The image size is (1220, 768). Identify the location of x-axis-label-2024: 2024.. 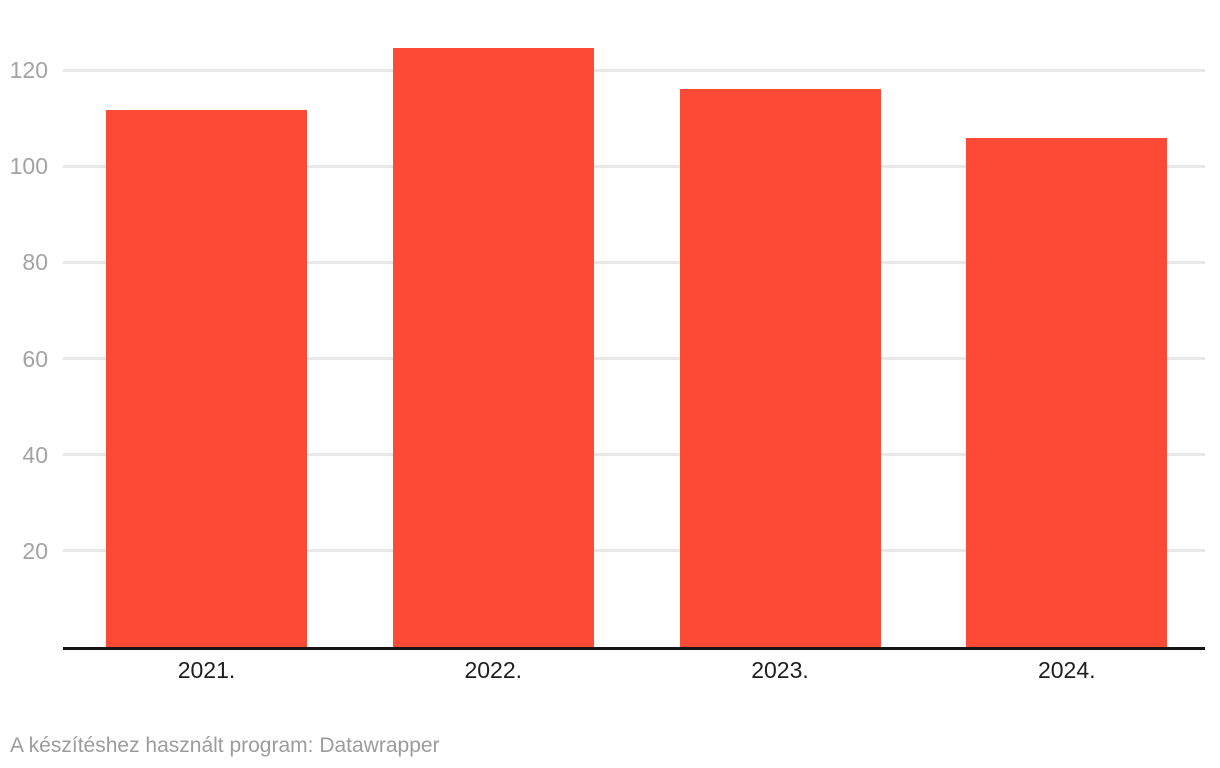
(1066, 670).